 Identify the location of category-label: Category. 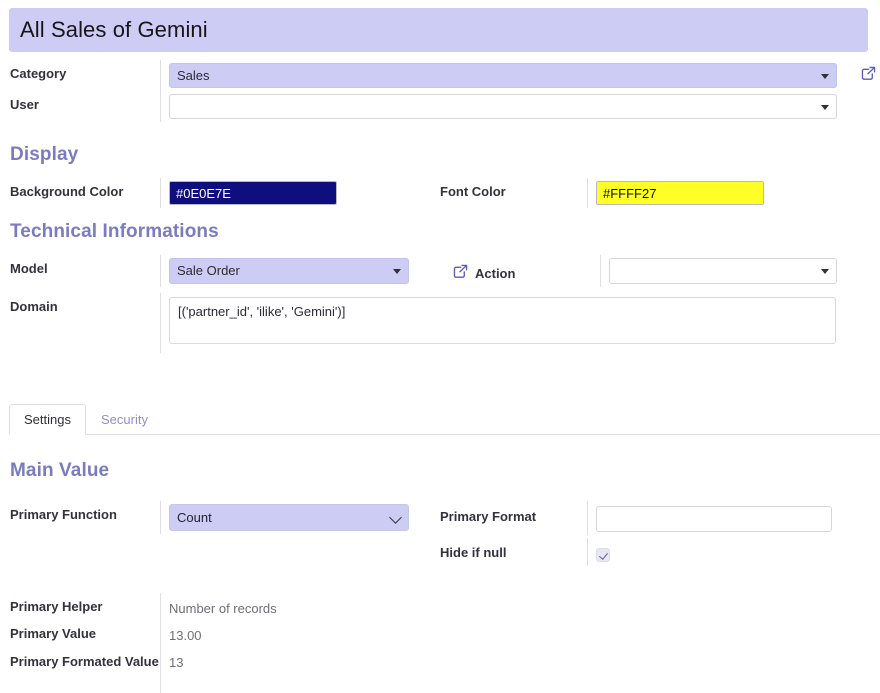
(38, 73).